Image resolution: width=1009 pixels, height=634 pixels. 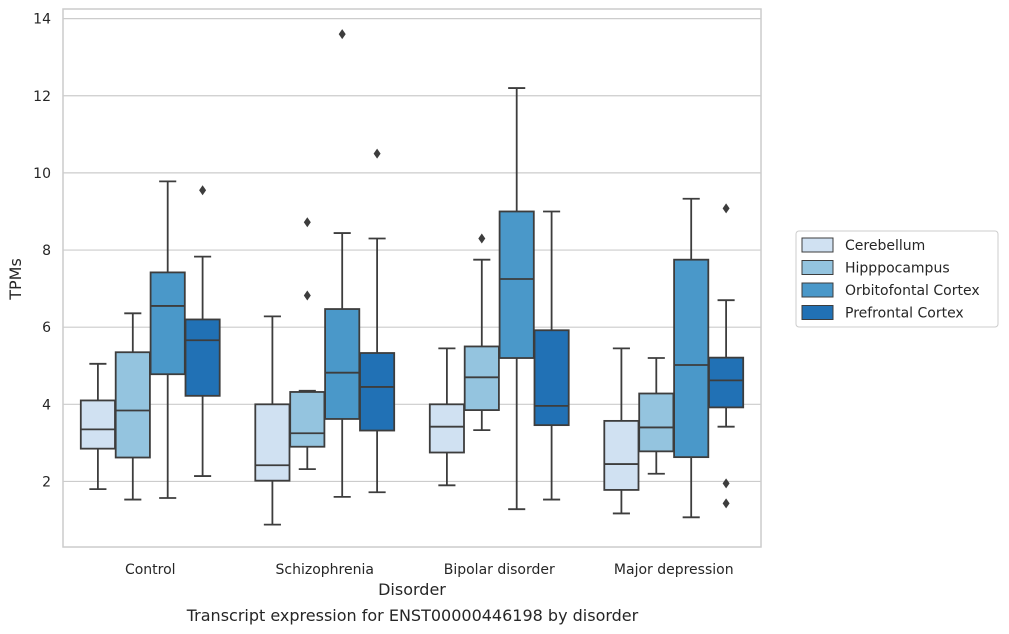 What do you see at coordinates (15, 279) in the screenshot?
I see `y-axis-label: TPMs` at bounding box center [15, 279].